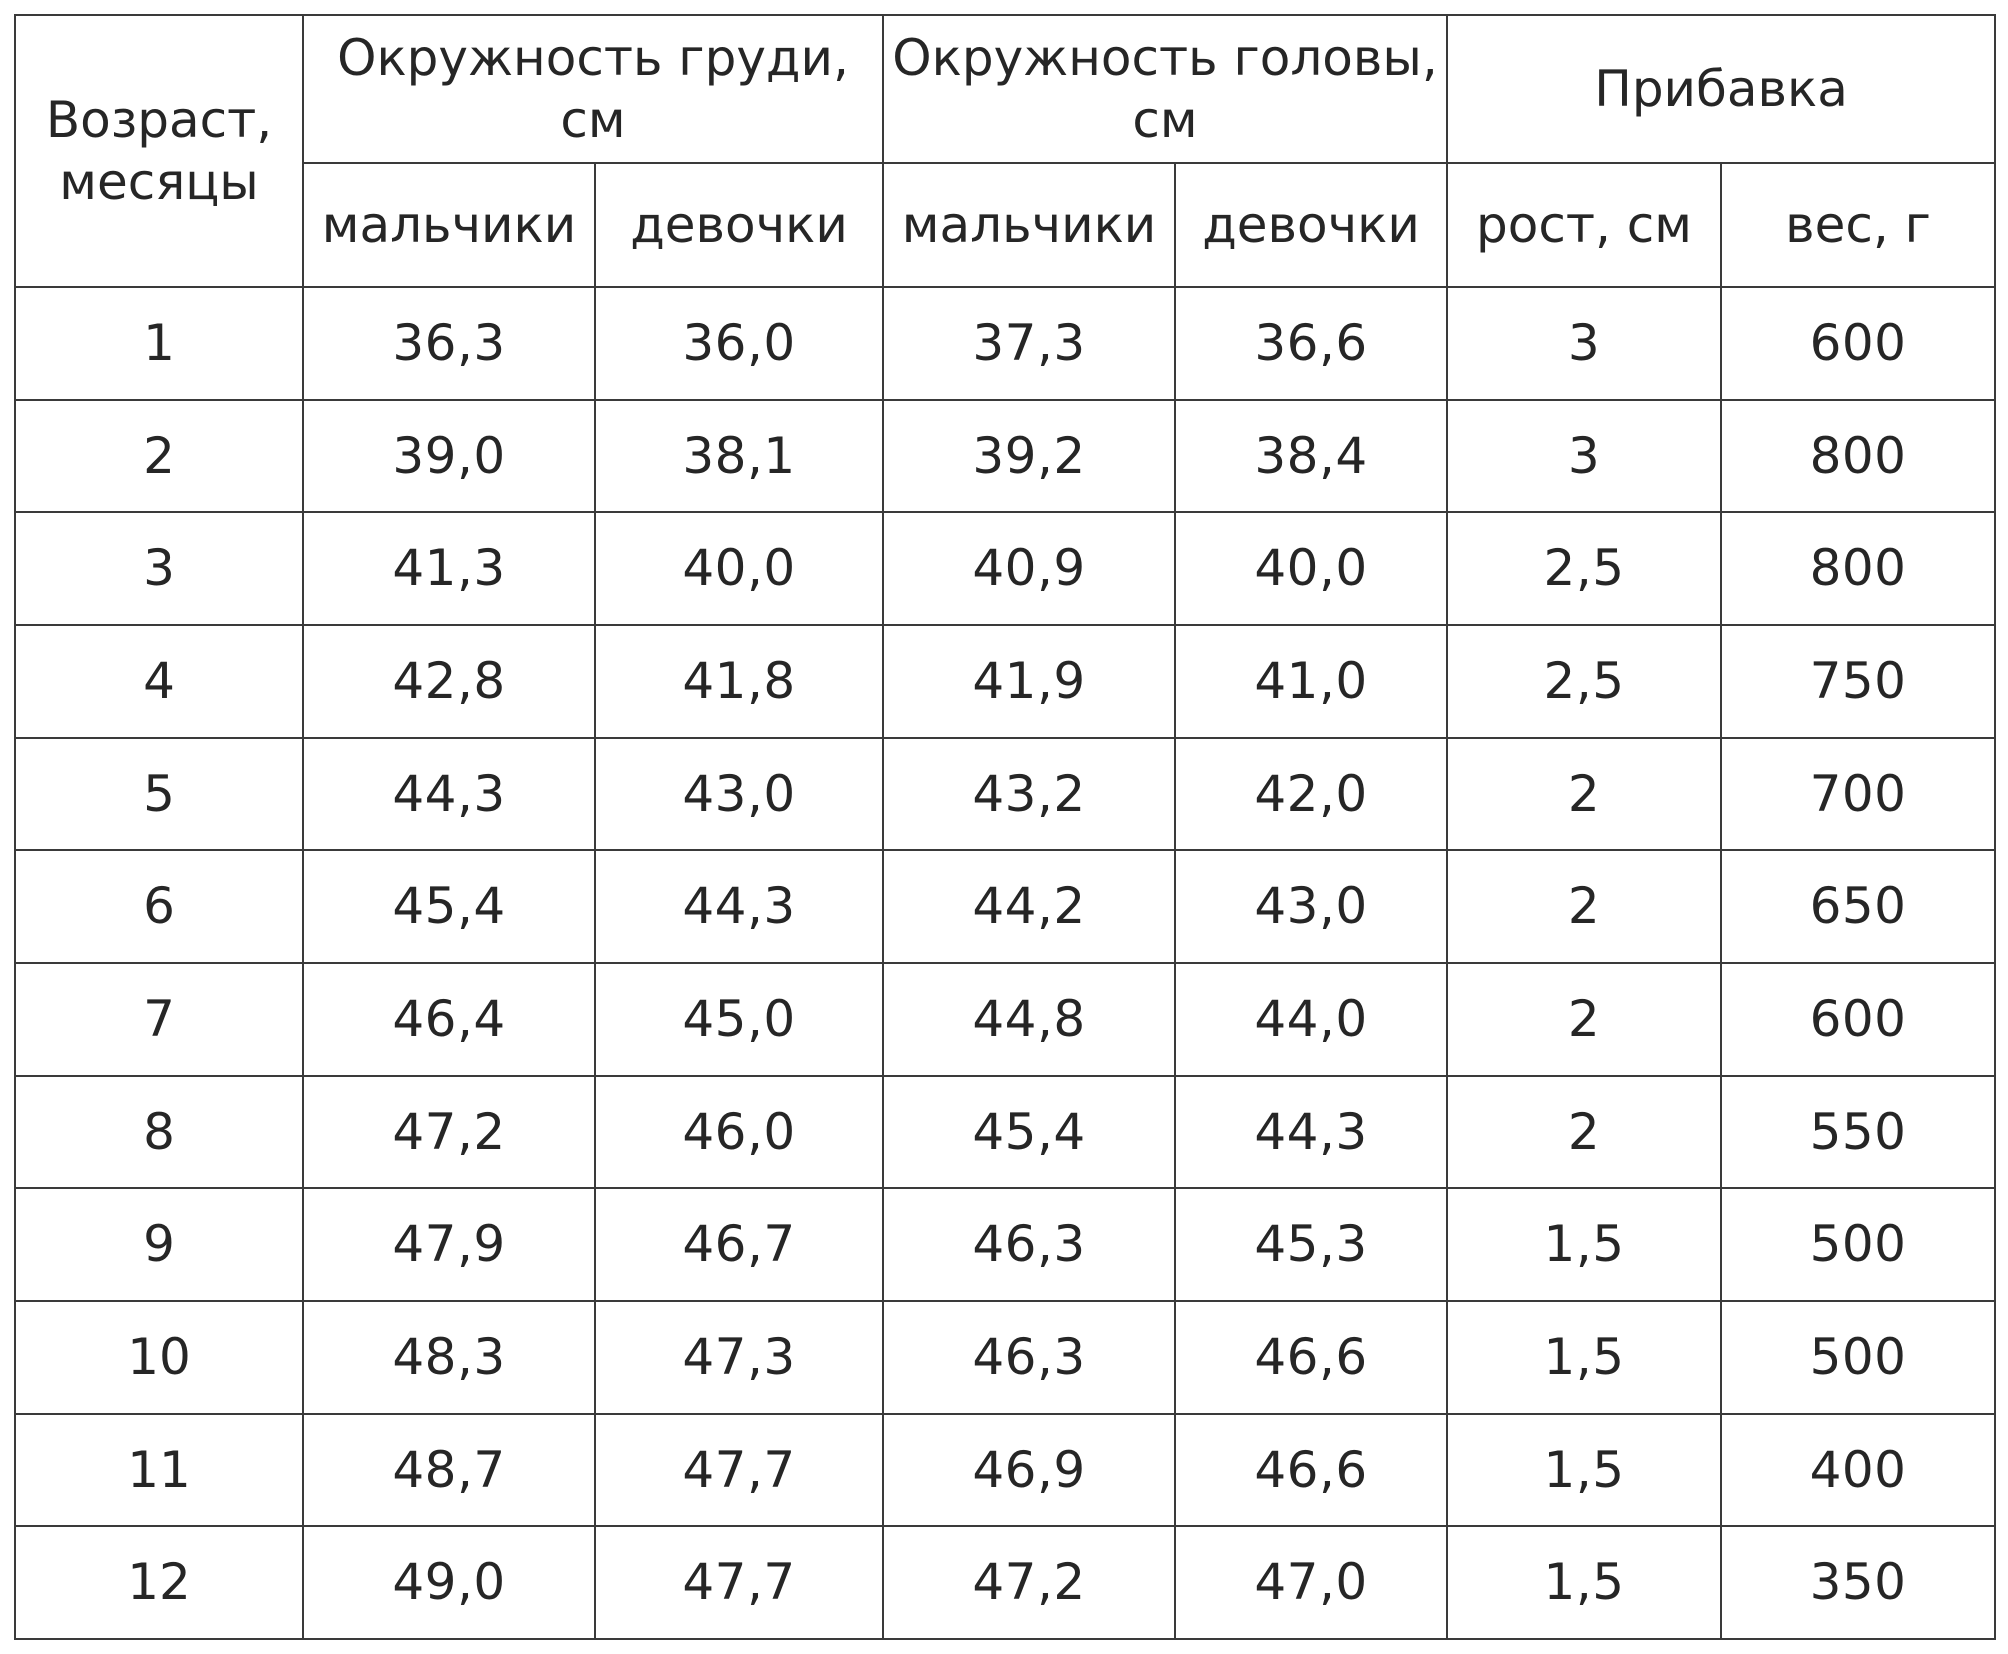  Describe the element at coordinates (449, 1470) in the screenshot. I see `chest-boys-cell: 48,7` at that location.